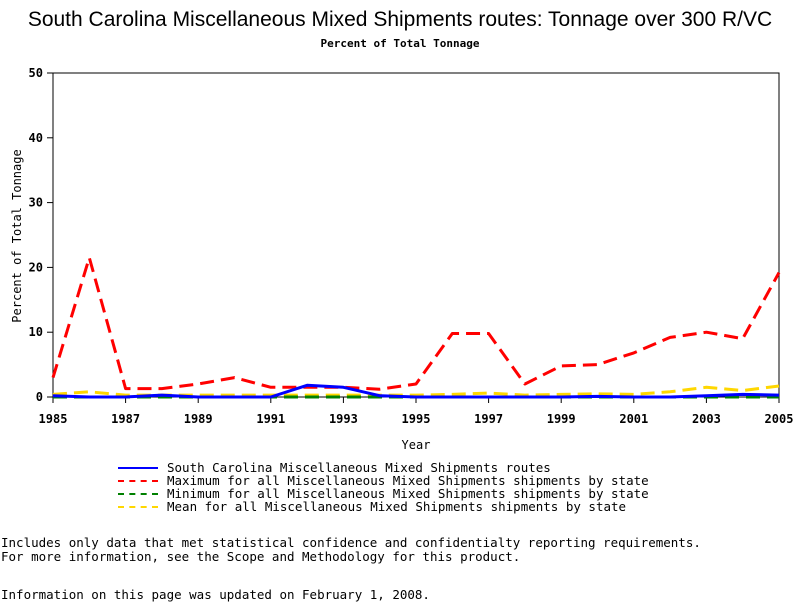 The image size is (800, 602). I want to click on x-tick-label: 2001, so click(633, 419).